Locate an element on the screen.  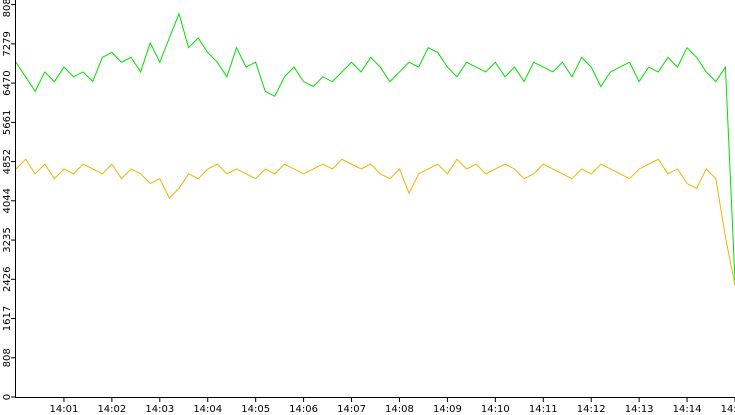
x-tick-label: 14:07 is located at coordinates (351, 409).